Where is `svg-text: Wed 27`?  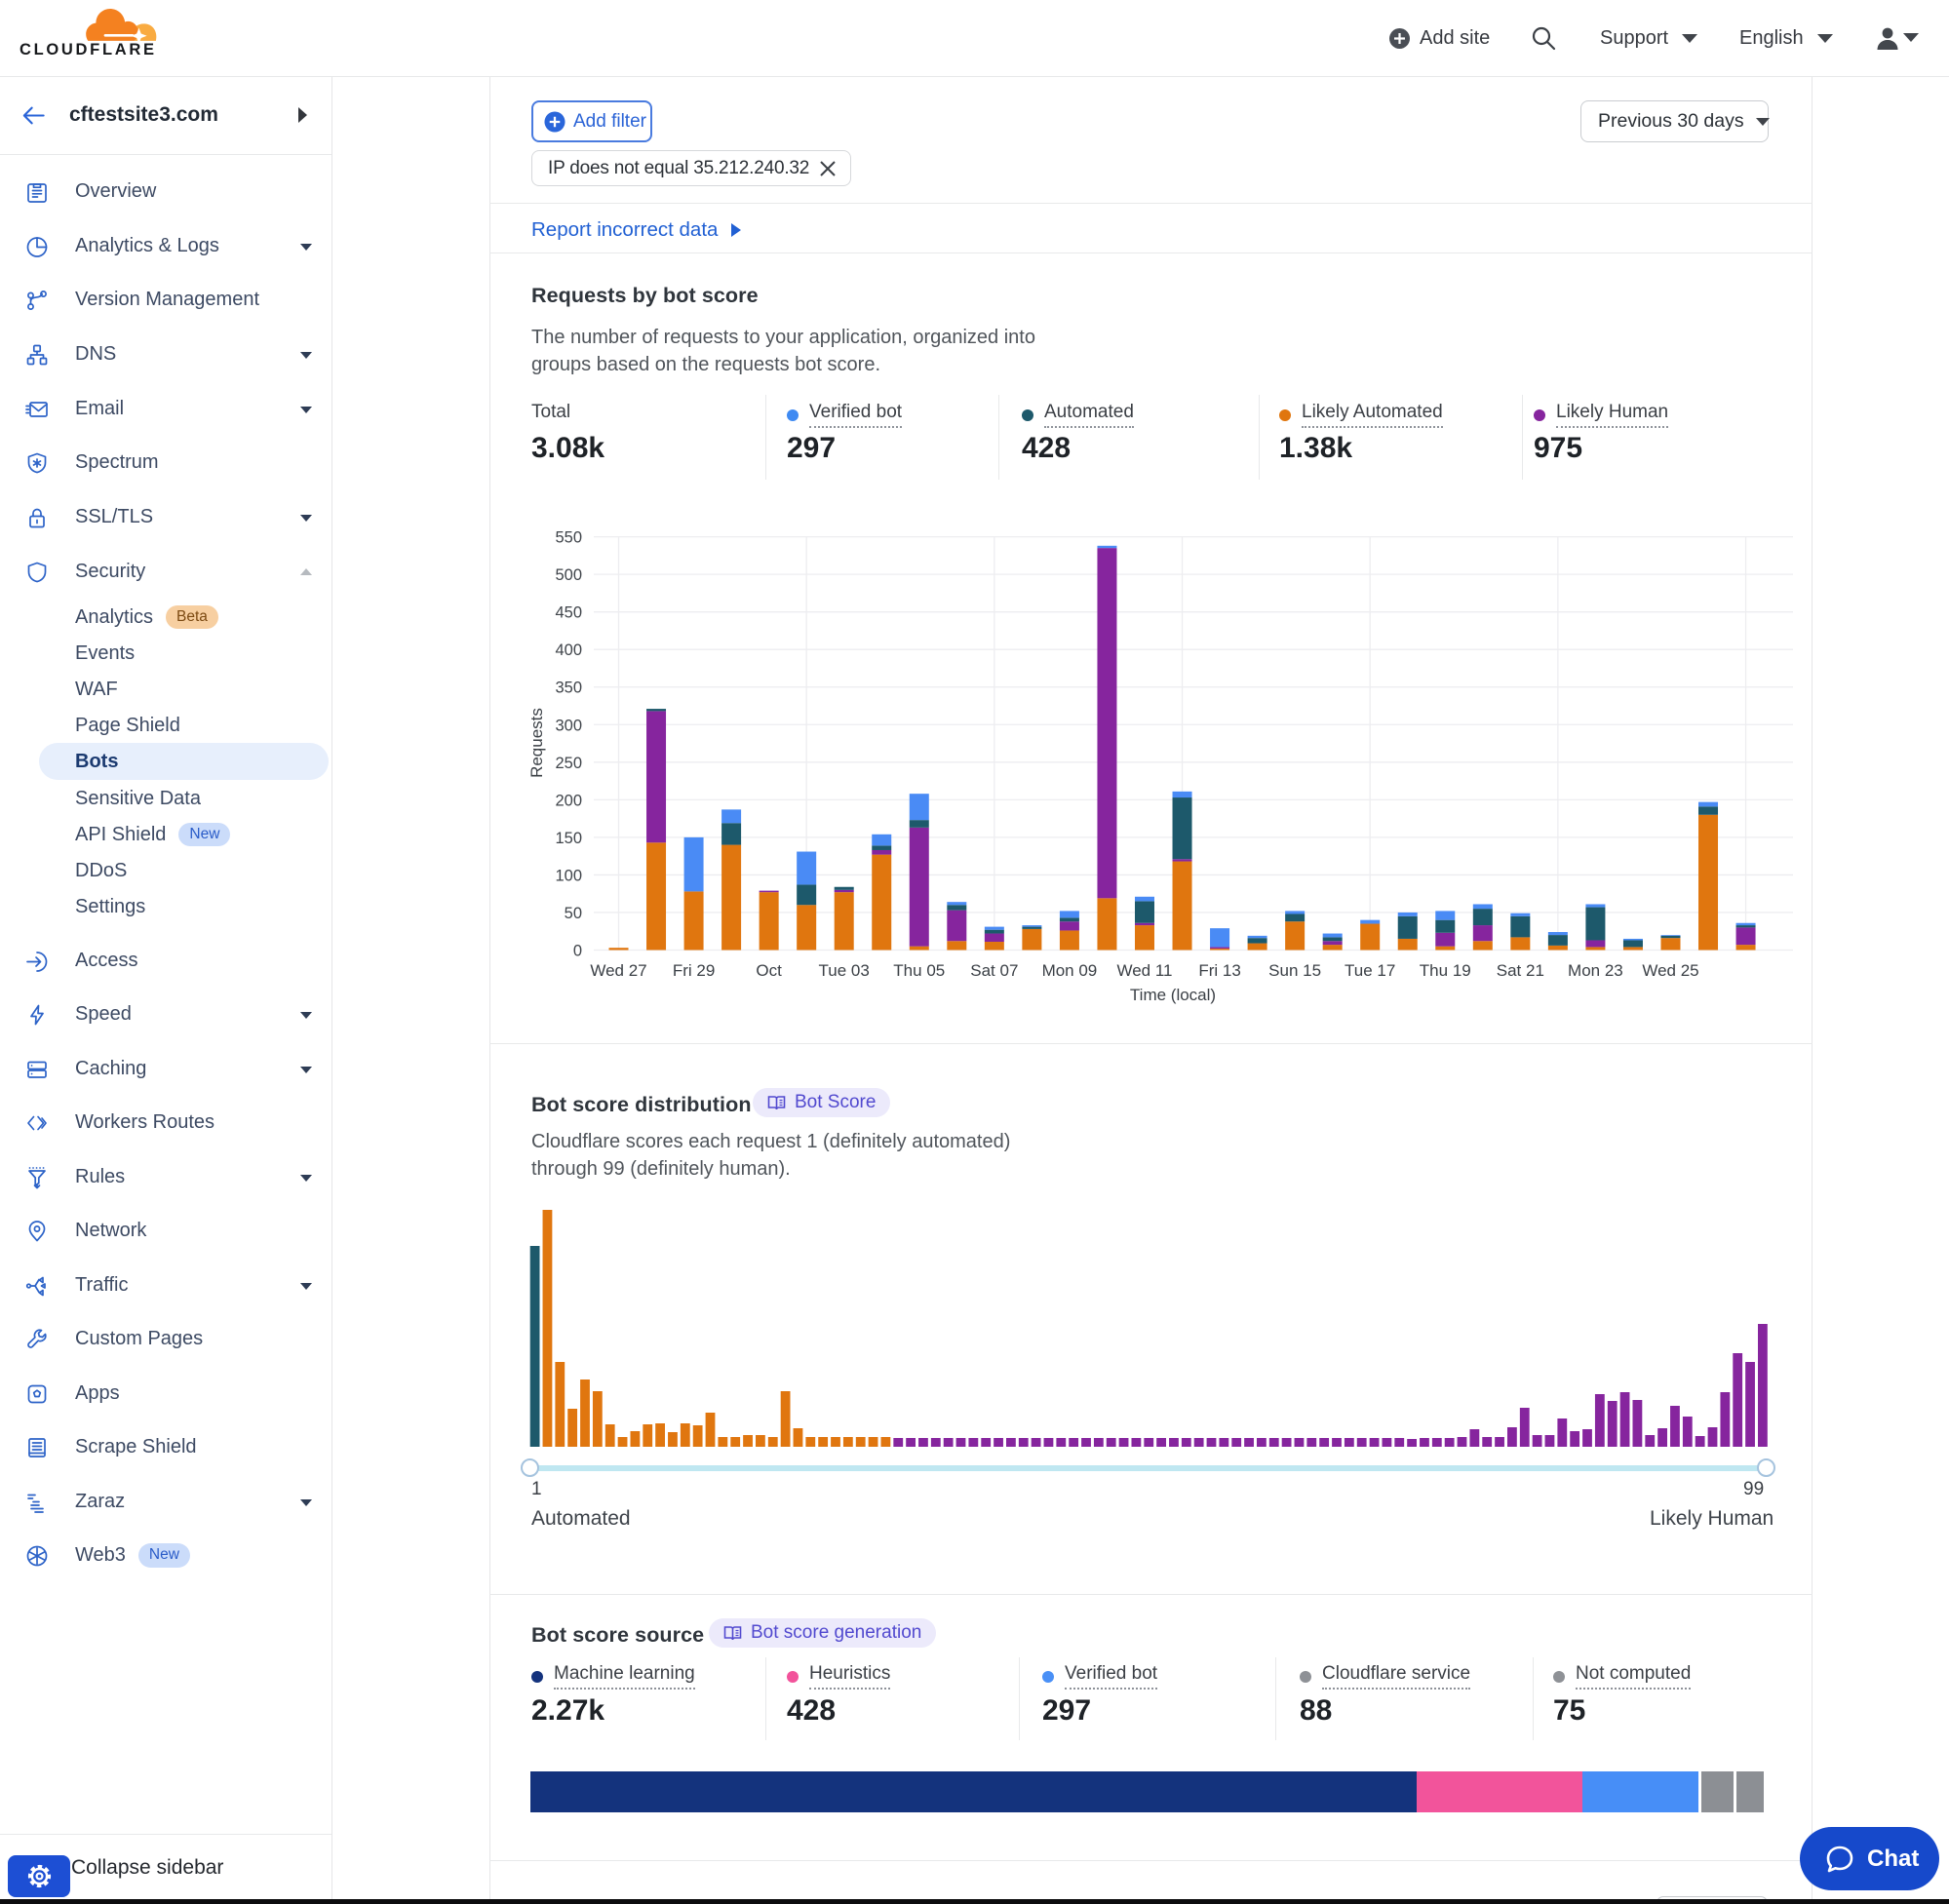 svg-text: Wed 27 is located at coordinates (618, 970).